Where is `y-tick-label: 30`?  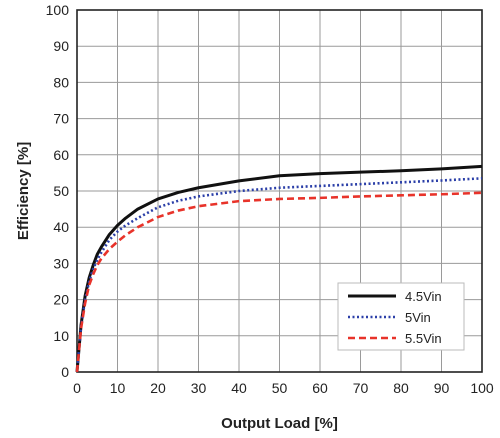 y-tick-label: 30 is located at coordinates (61, 263).